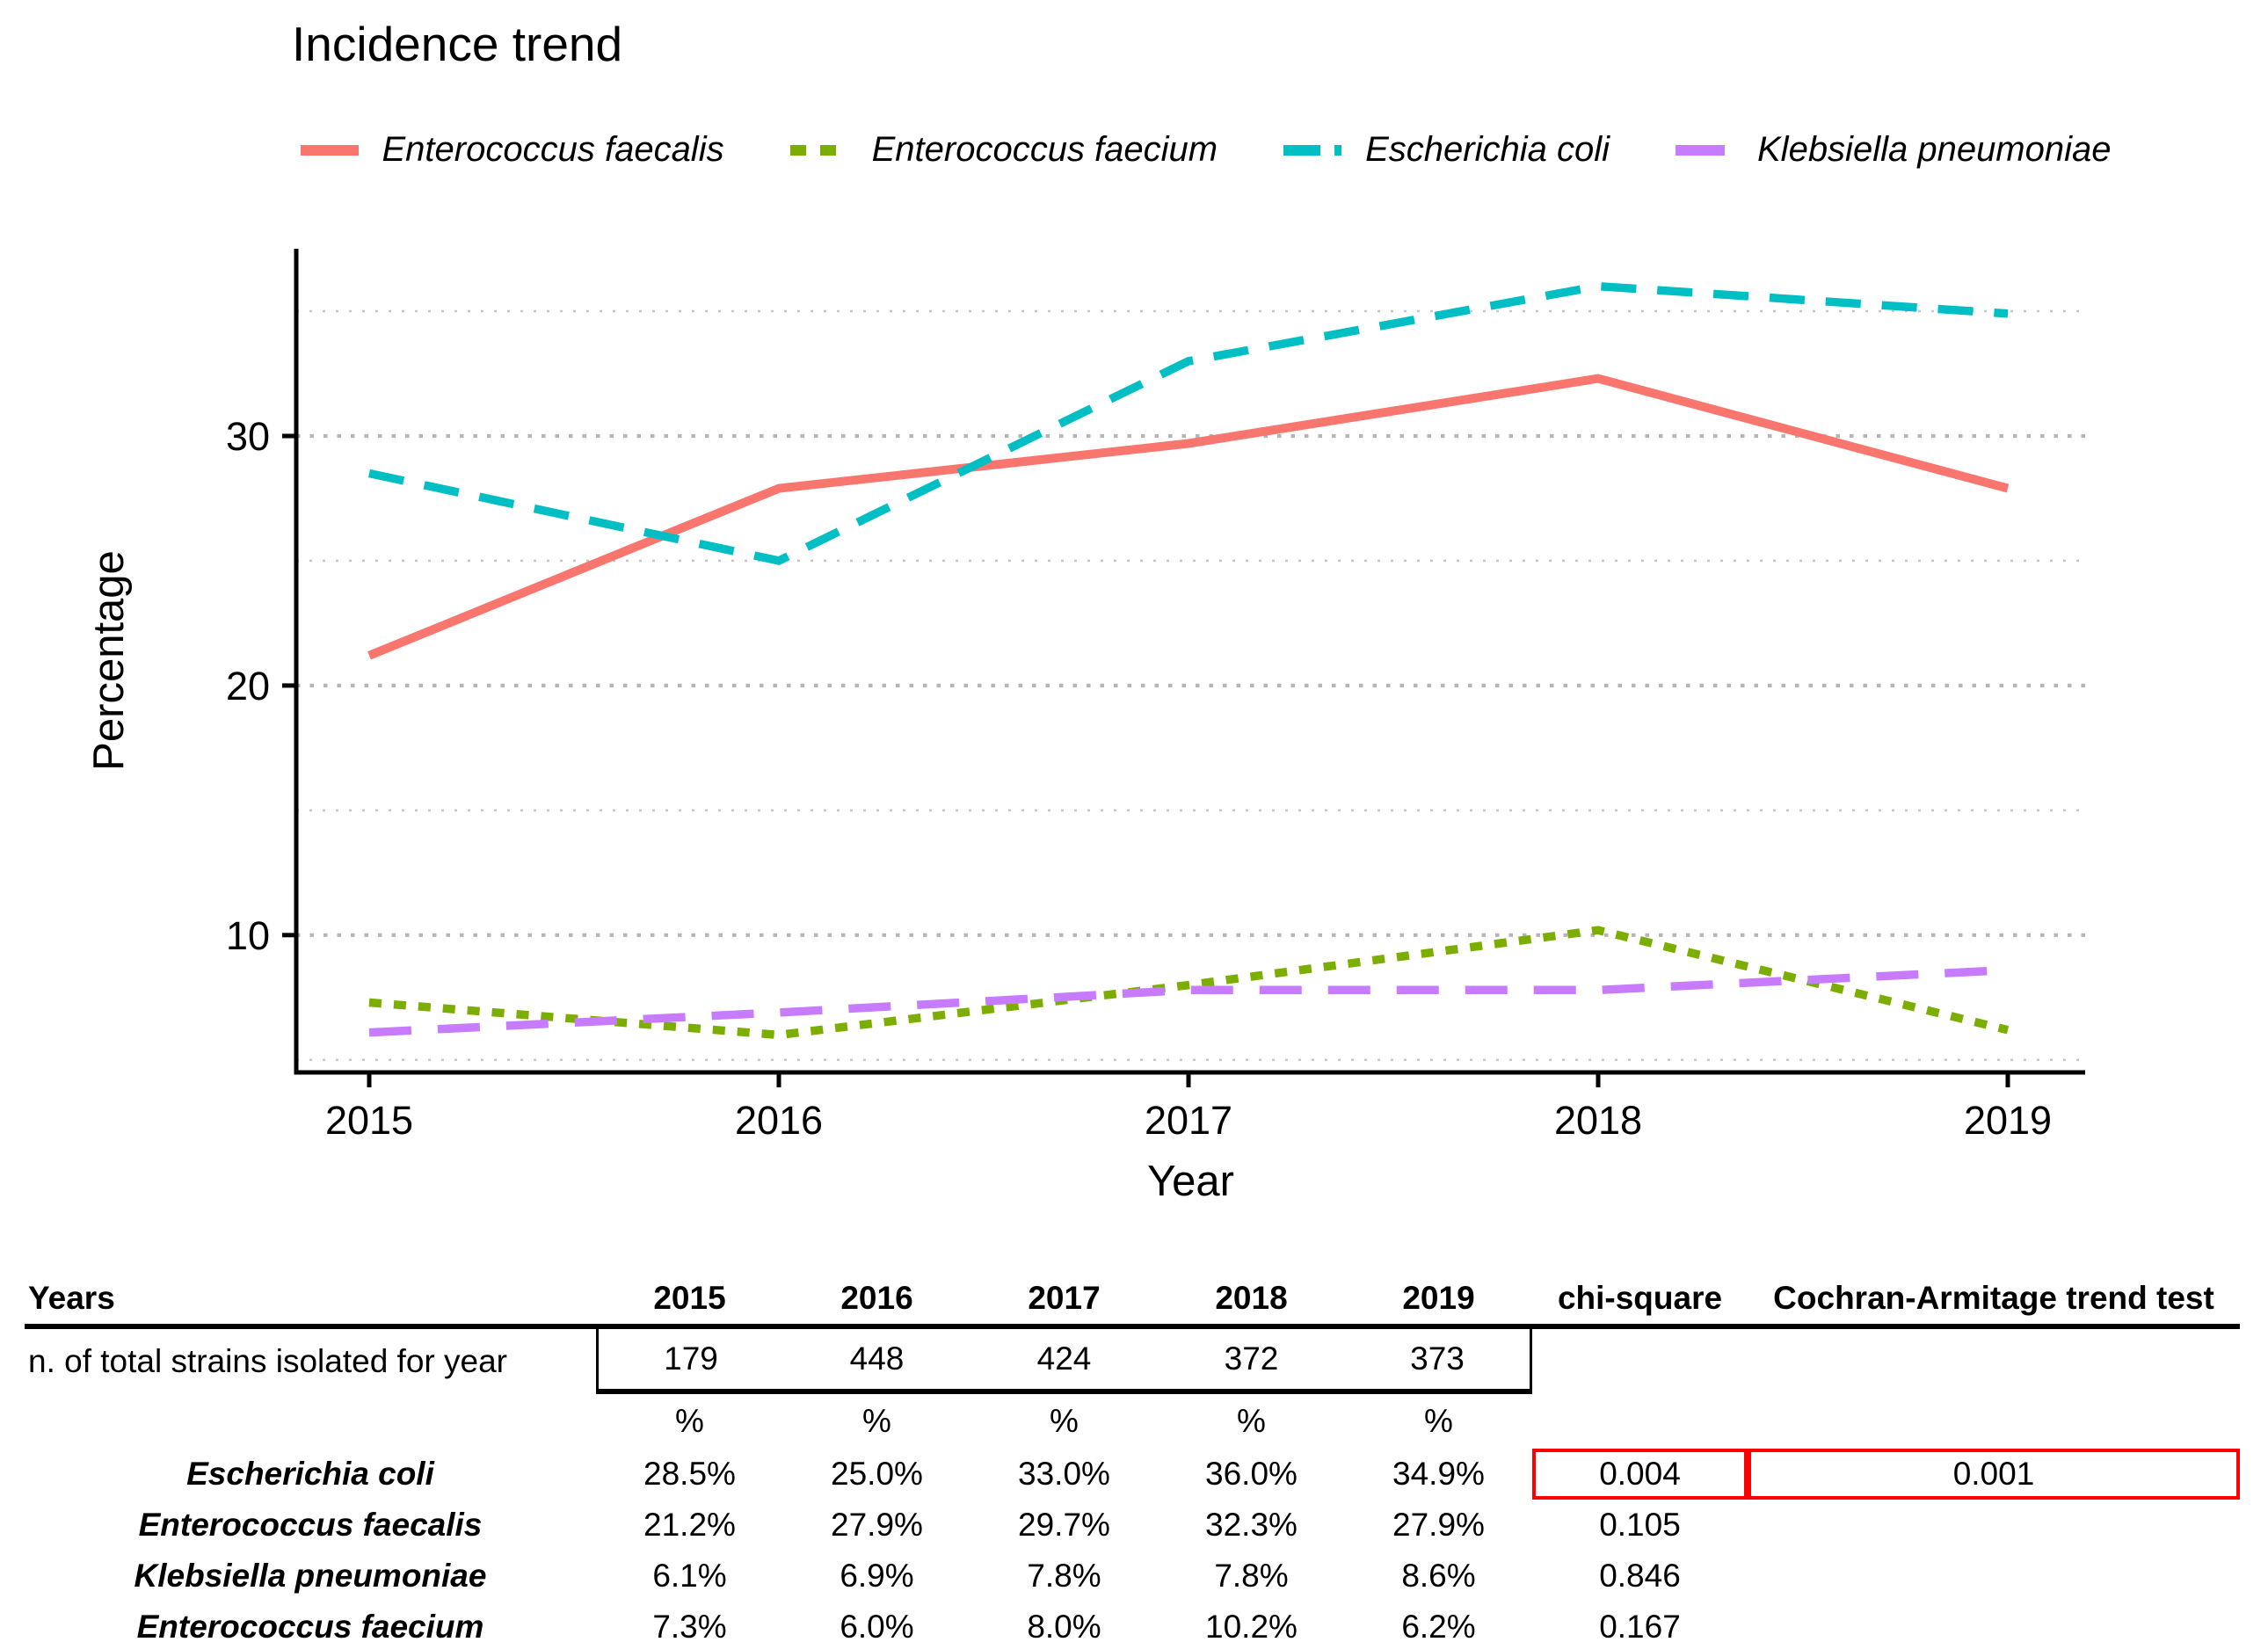 The width and height of the screenshot is (2268, 1642). Describe the element at coordinates (1252, 1525) in the screenshot. I see `percentage-value: 32.3%` at that location.